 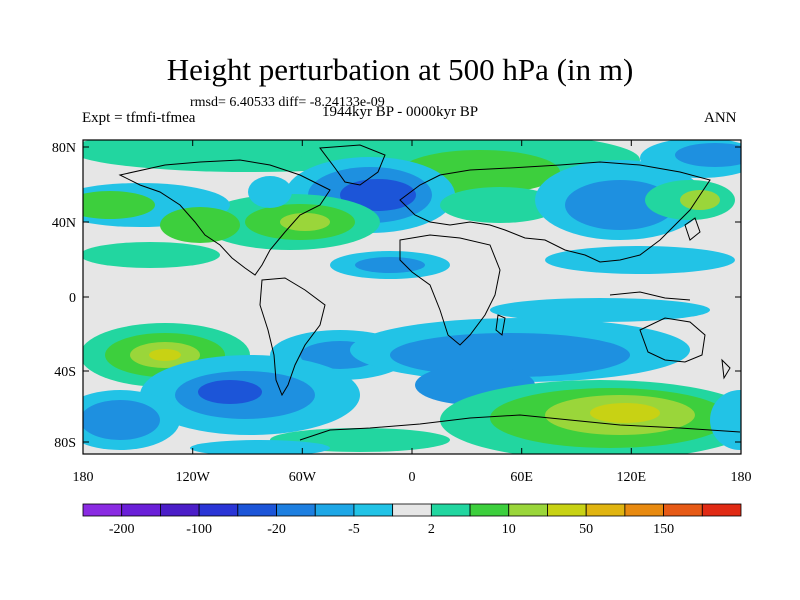 I want to click on coast-indonesia, so click(x=650, y=296).